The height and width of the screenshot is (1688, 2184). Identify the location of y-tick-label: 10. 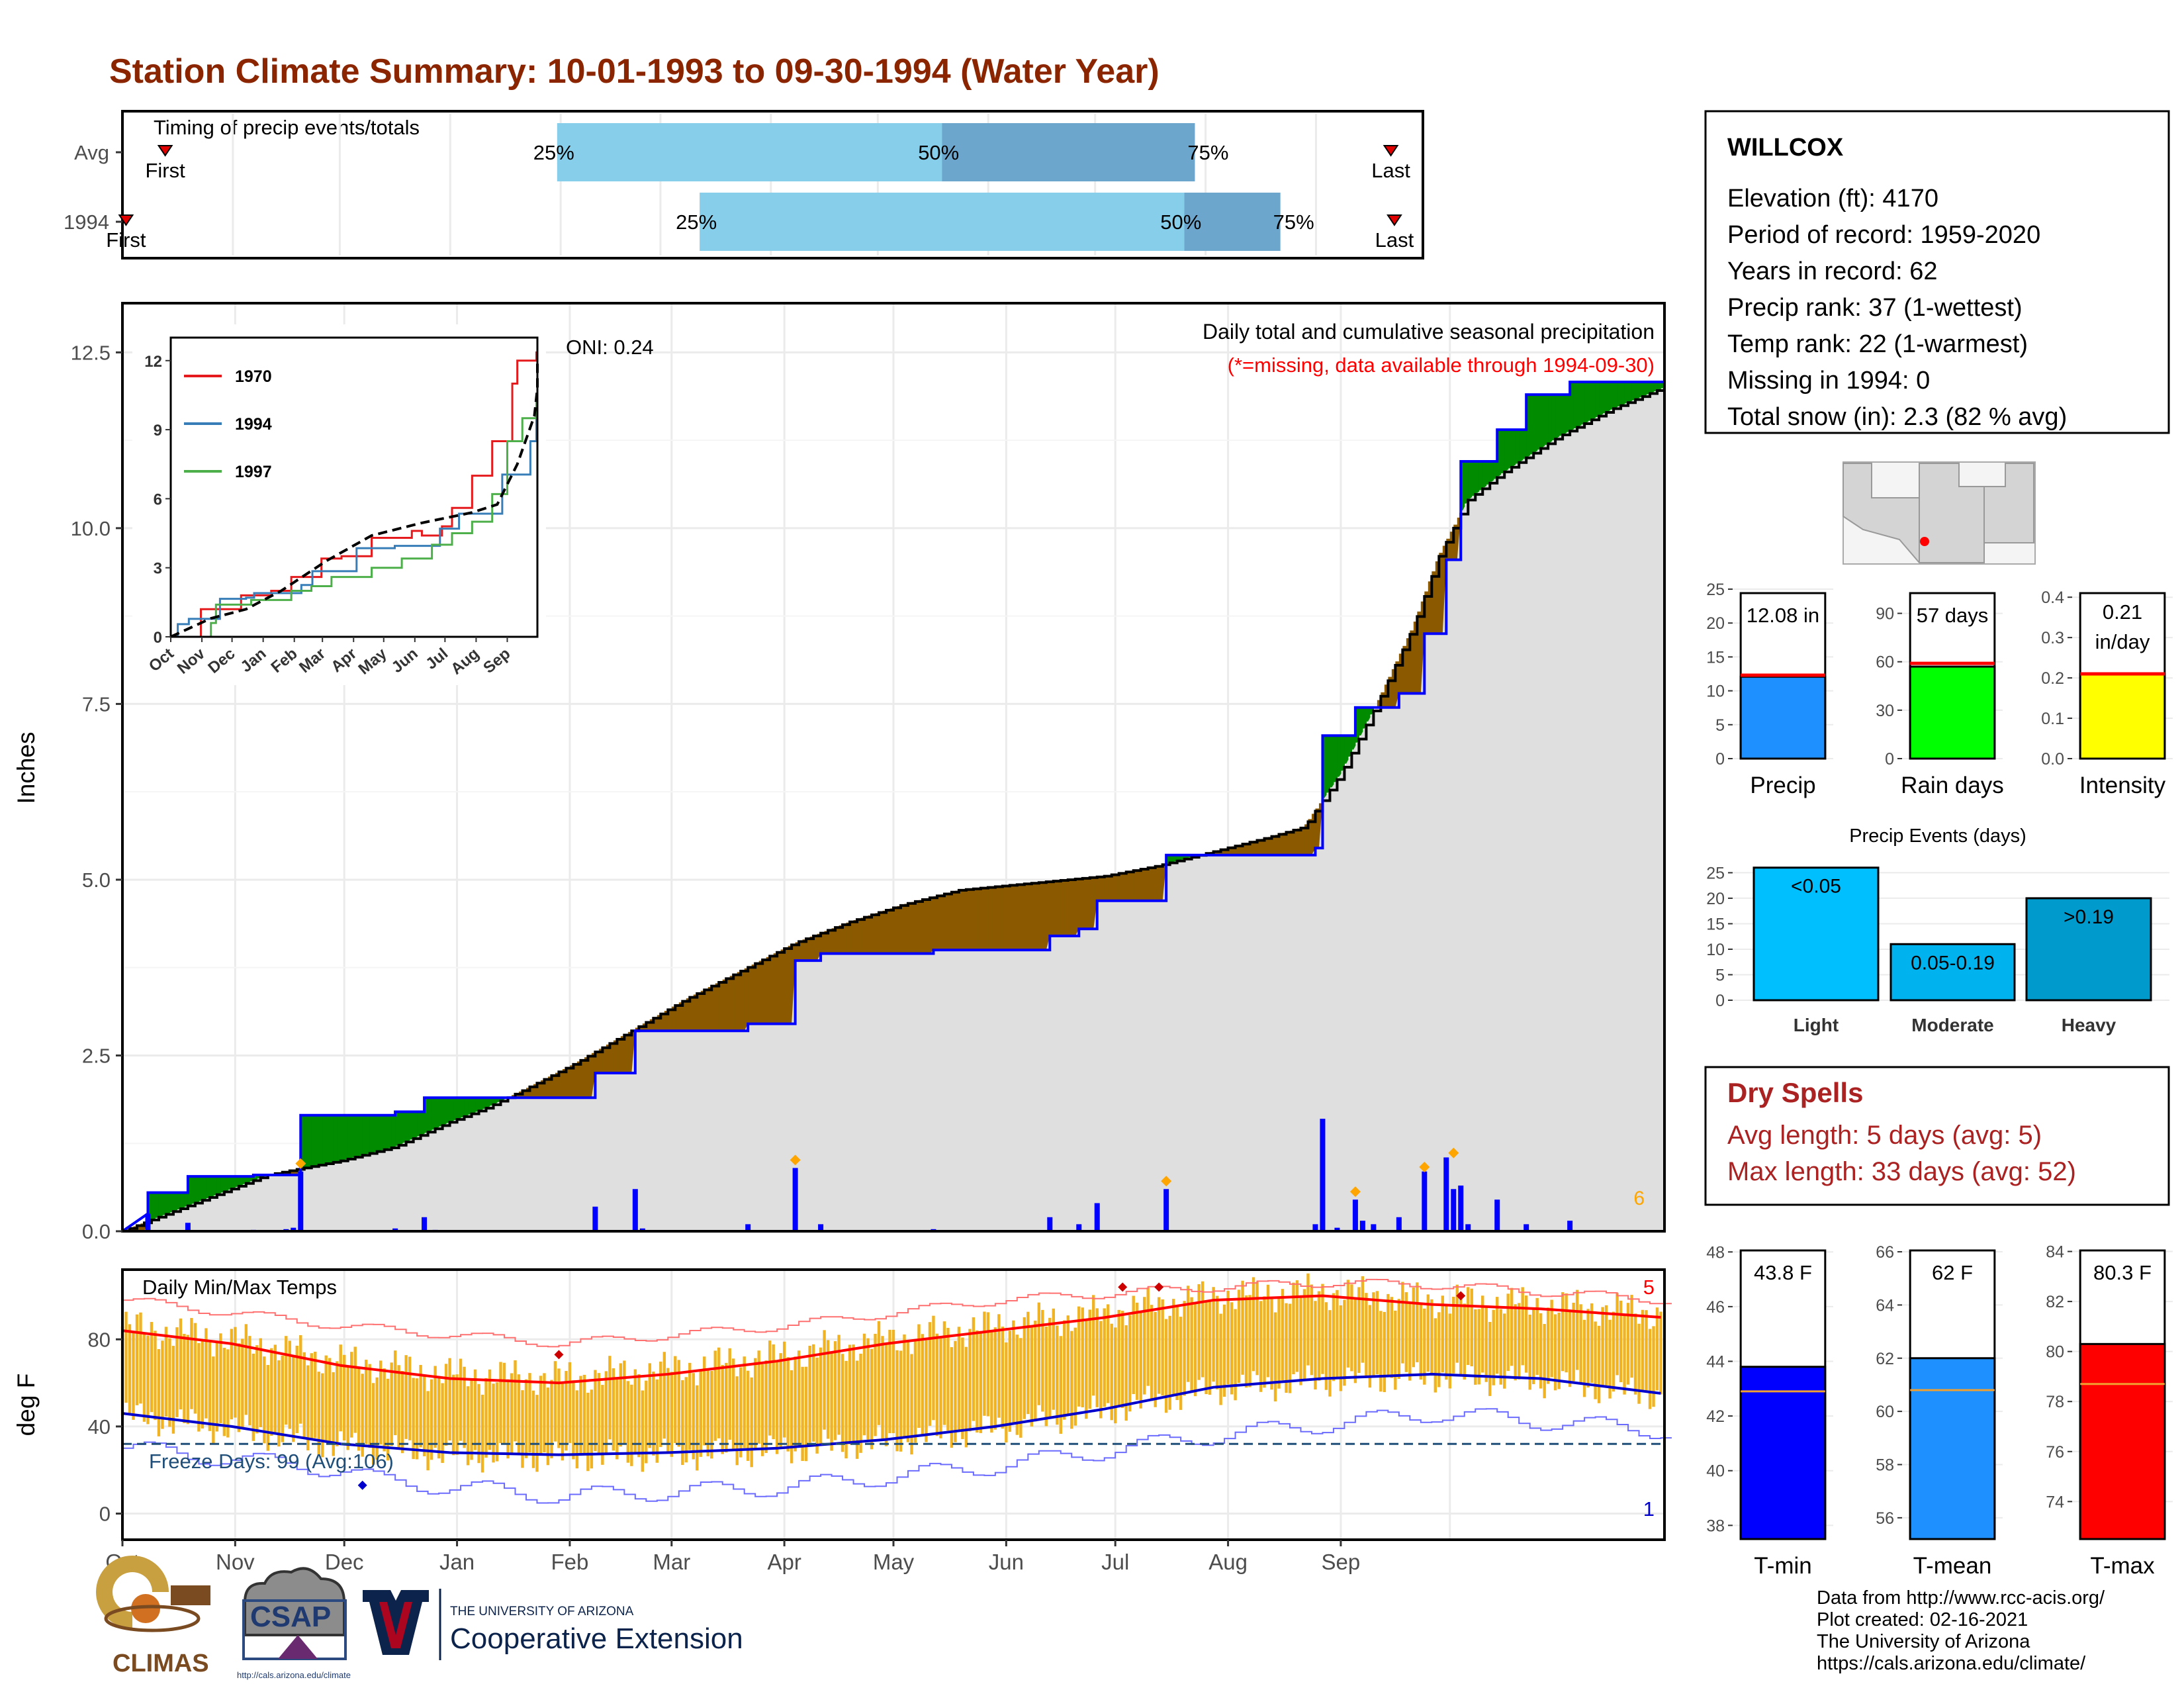
(1715, 950).